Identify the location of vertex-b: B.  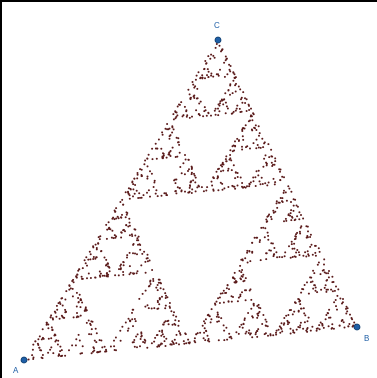
(361, 333).